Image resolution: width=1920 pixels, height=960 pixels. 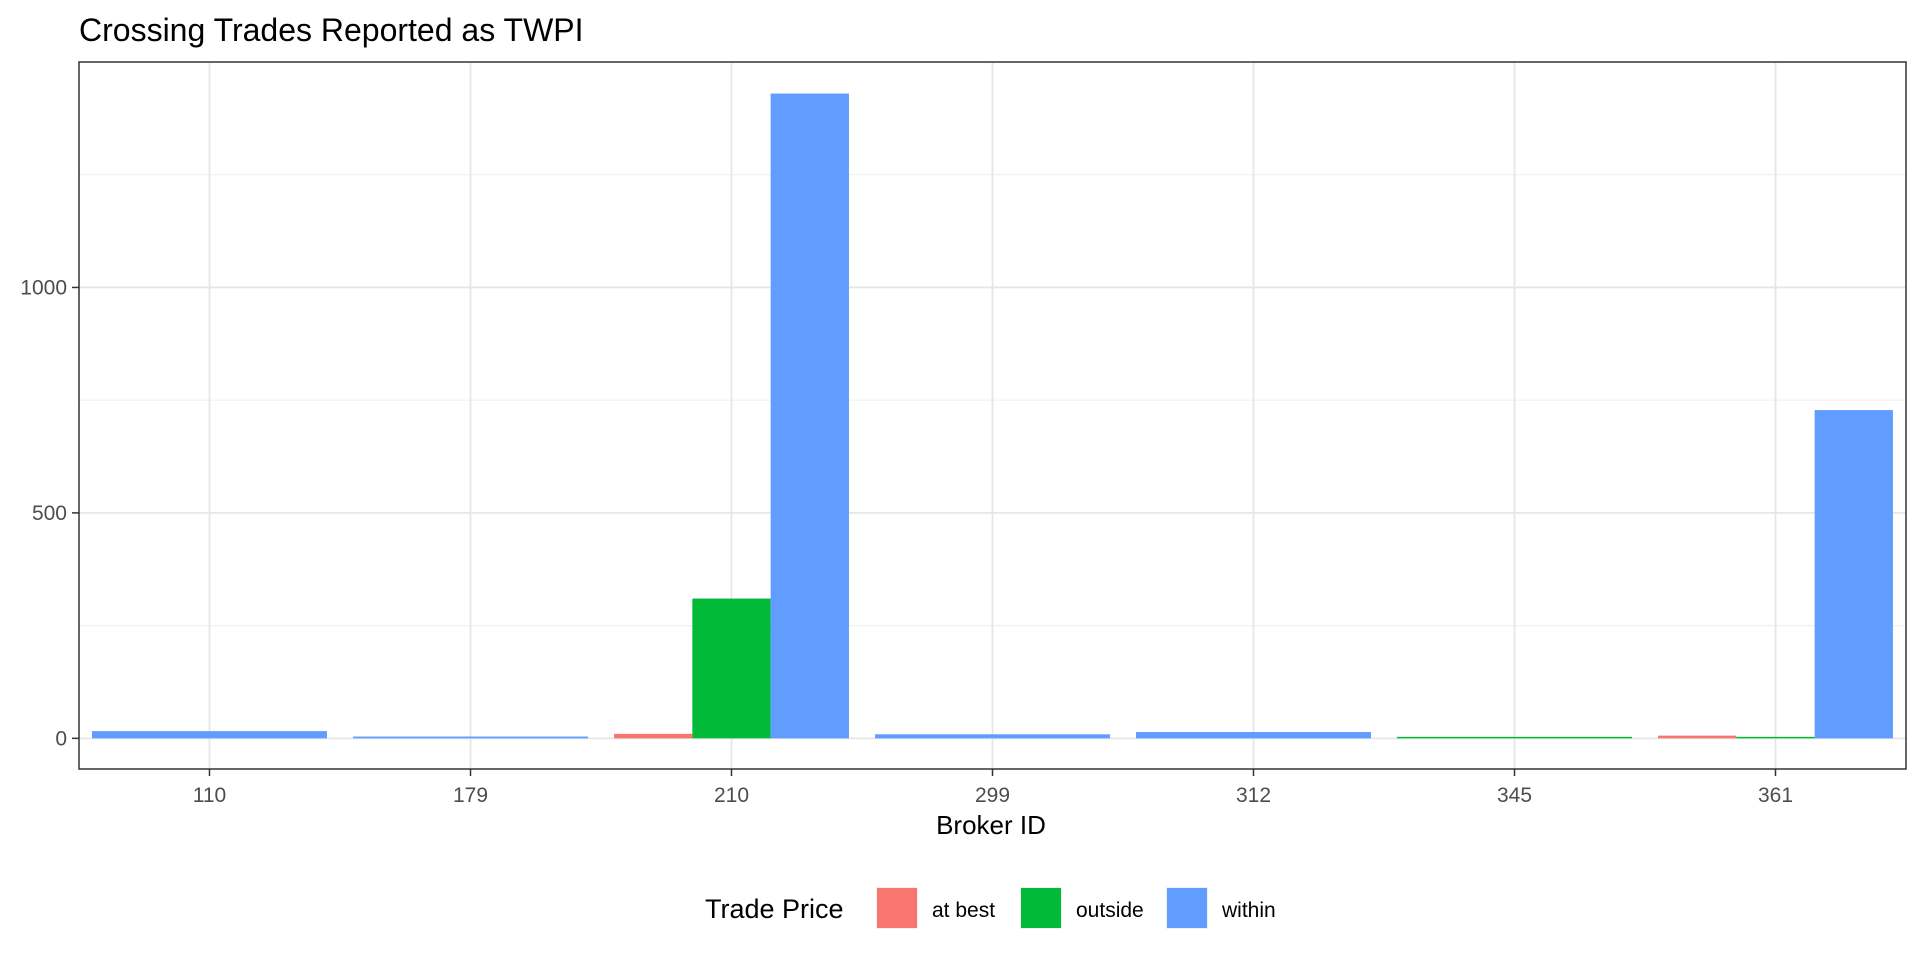 What do you see at coordinates (470, 795) in the screenshot?
I see `x-tick-label: 179` at bounding box center [470, 795].